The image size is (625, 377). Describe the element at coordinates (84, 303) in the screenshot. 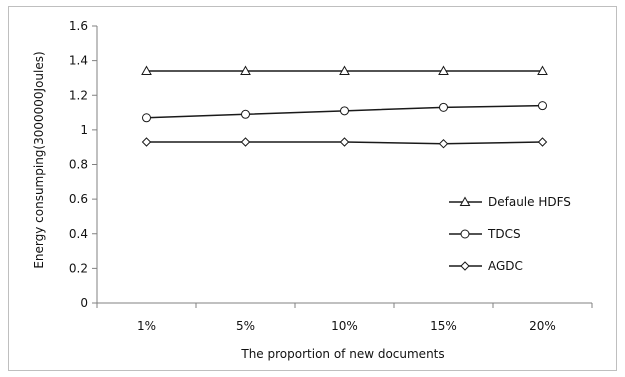

I see `y-tick-label: 0` at that location.